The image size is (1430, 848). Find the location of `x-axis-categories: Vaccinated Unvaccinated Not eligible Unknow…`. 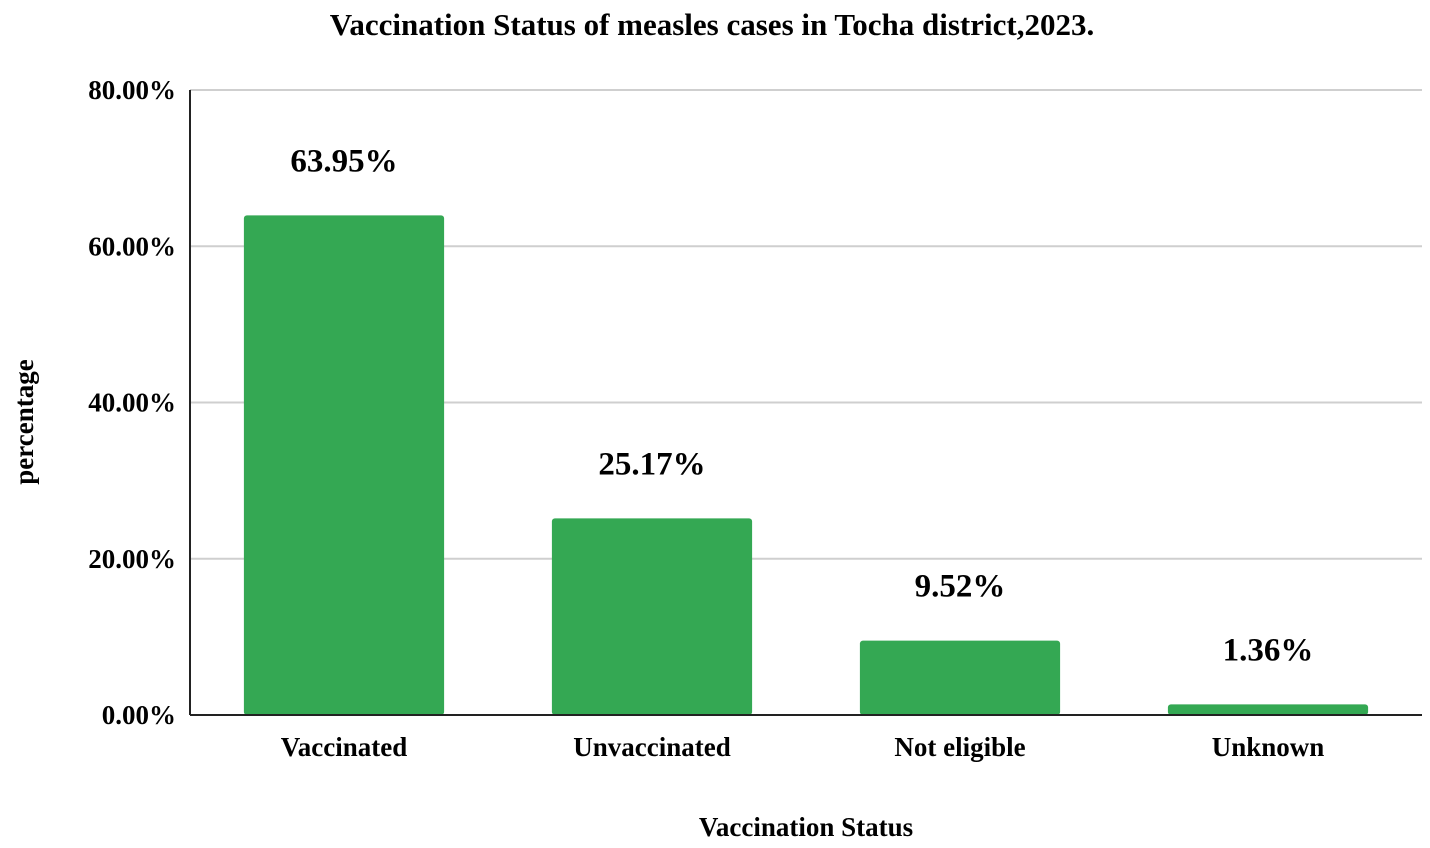

x-axis-categories: Vaccinated Unvaccinated Not eligible Unknow… is located at coordinates (803, 747).